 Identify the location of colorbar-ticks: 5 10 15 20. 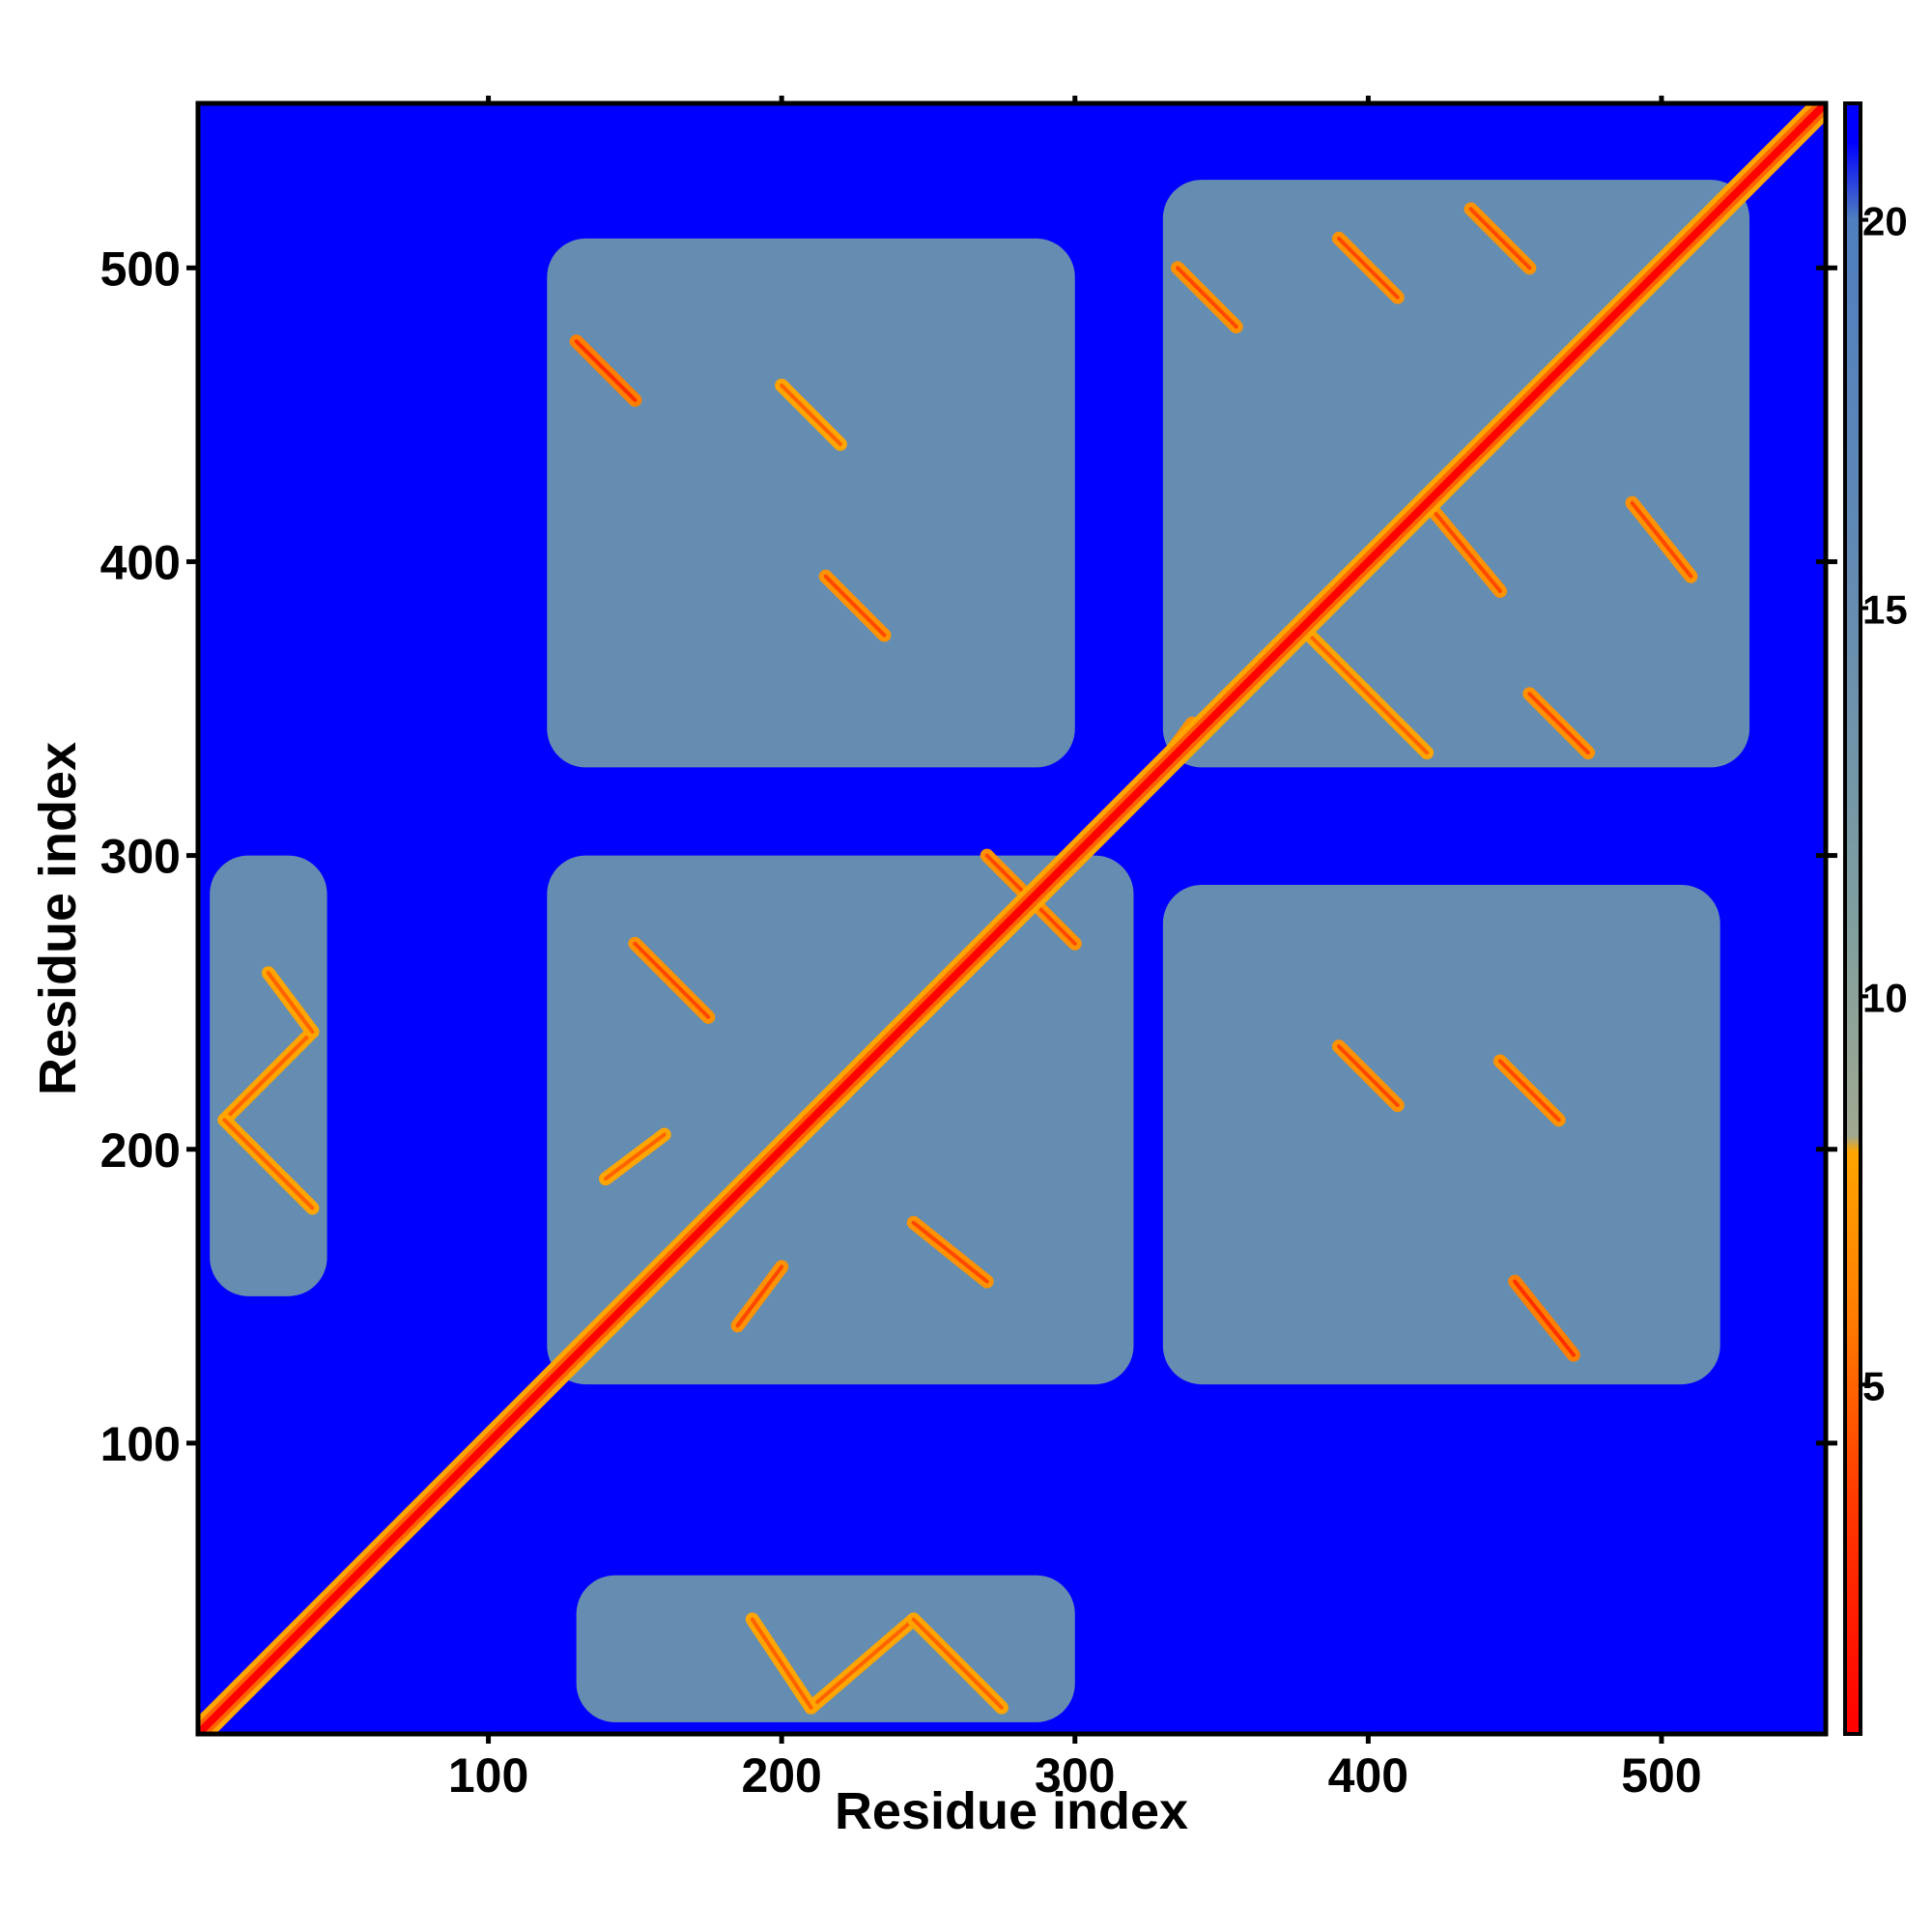
(1884, 803).